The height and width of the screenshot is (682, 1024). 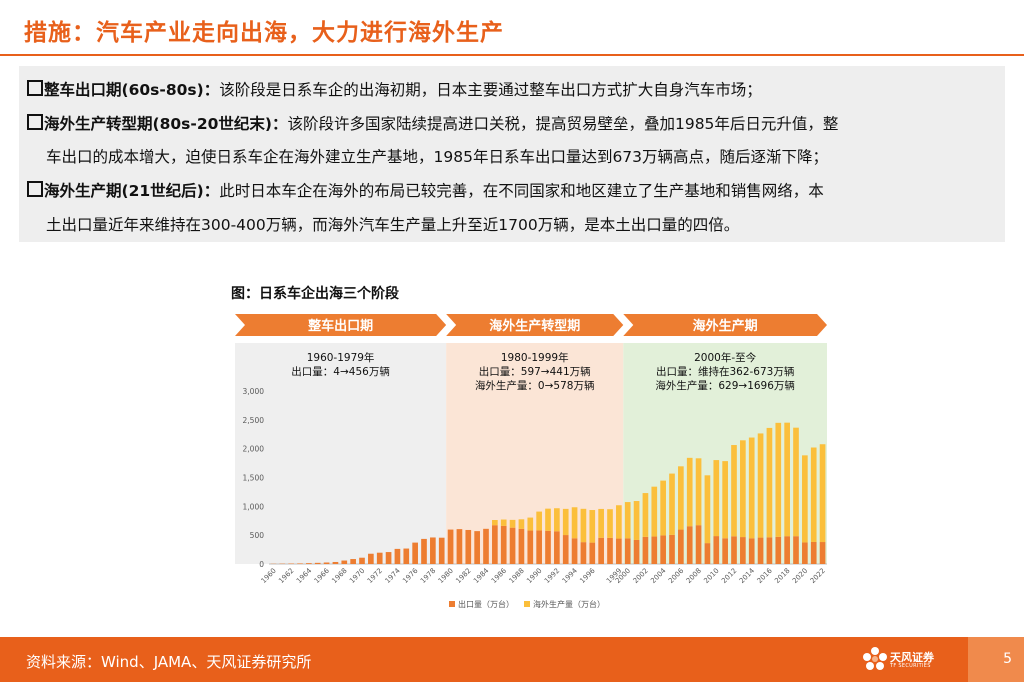 I want to click on bar-overseas-2008, so click(x=698, y=492).